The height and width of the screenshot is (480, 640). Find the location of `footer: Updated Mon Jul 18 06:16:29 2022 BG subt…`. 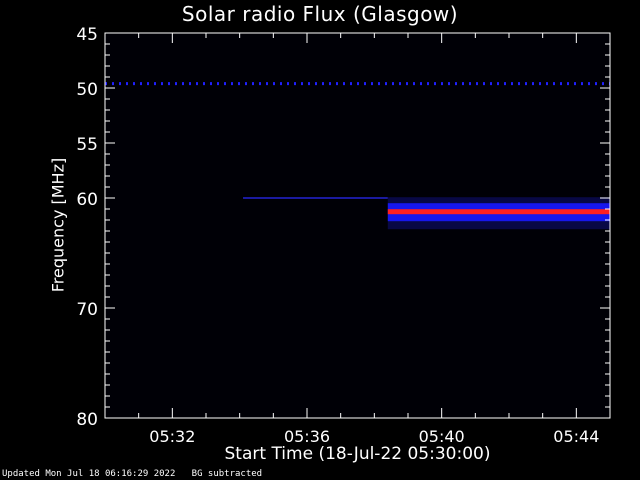

footer: Updated Mon Jul 18 06:16:29 2022 BG subt… is located at coordinates (132, 474).